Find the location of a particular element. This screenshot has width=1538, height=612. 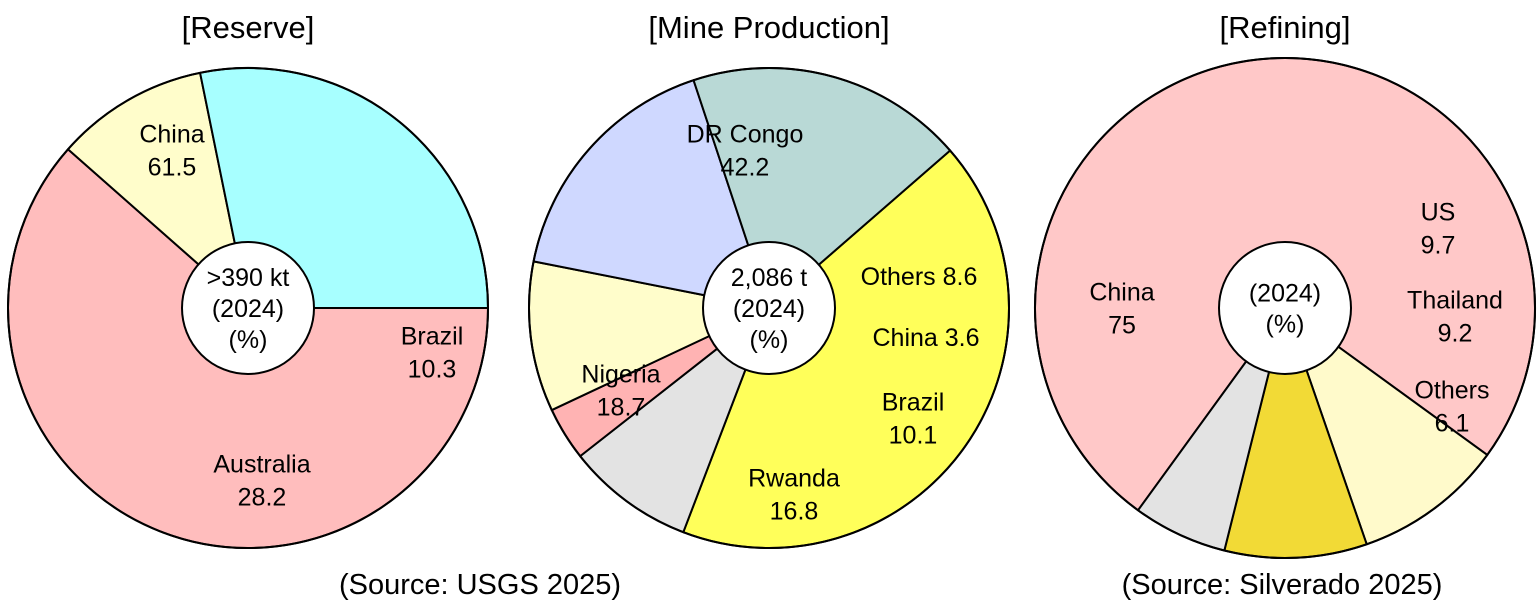

slice-label-thailand: Thailand 9.2 is located at coordinates (1455, 317).